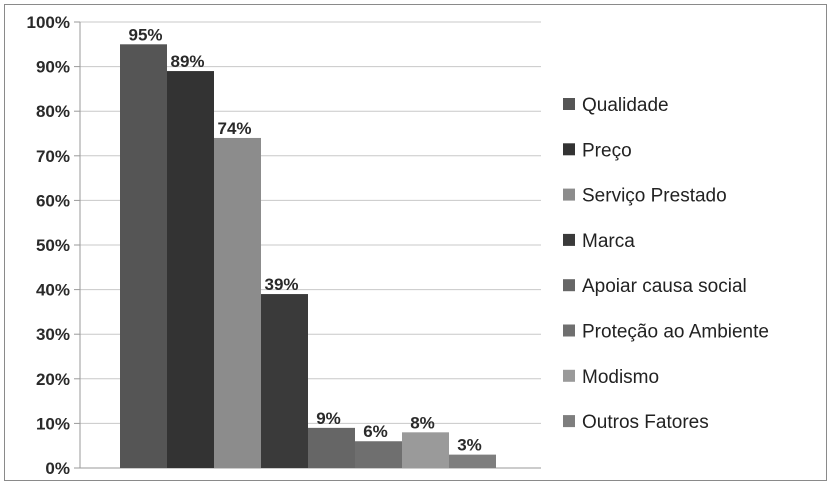 The width and height of the screenshot is (831, 485). I want to click on data-label-1: 95%, so click(145, 34).